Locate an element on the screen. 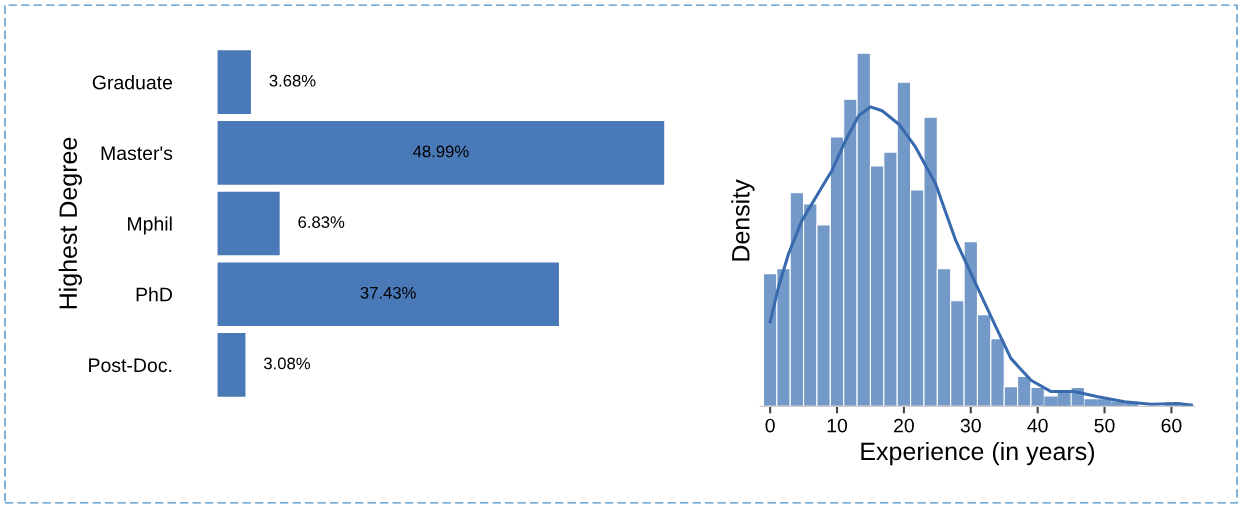  data-label: 6.83% is located at coordinates (321, 222).